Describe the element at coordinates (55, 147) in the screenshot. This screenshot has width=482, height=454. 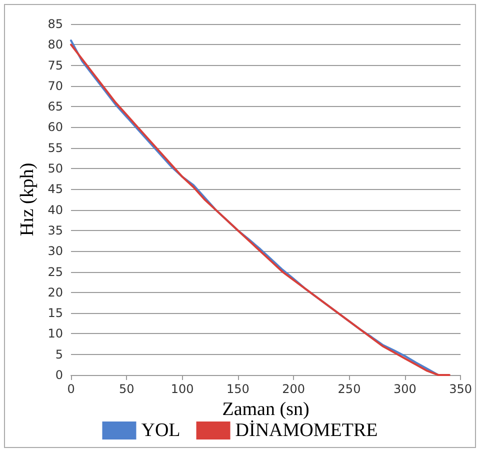
I see `y-tick-label: 55` at that location.